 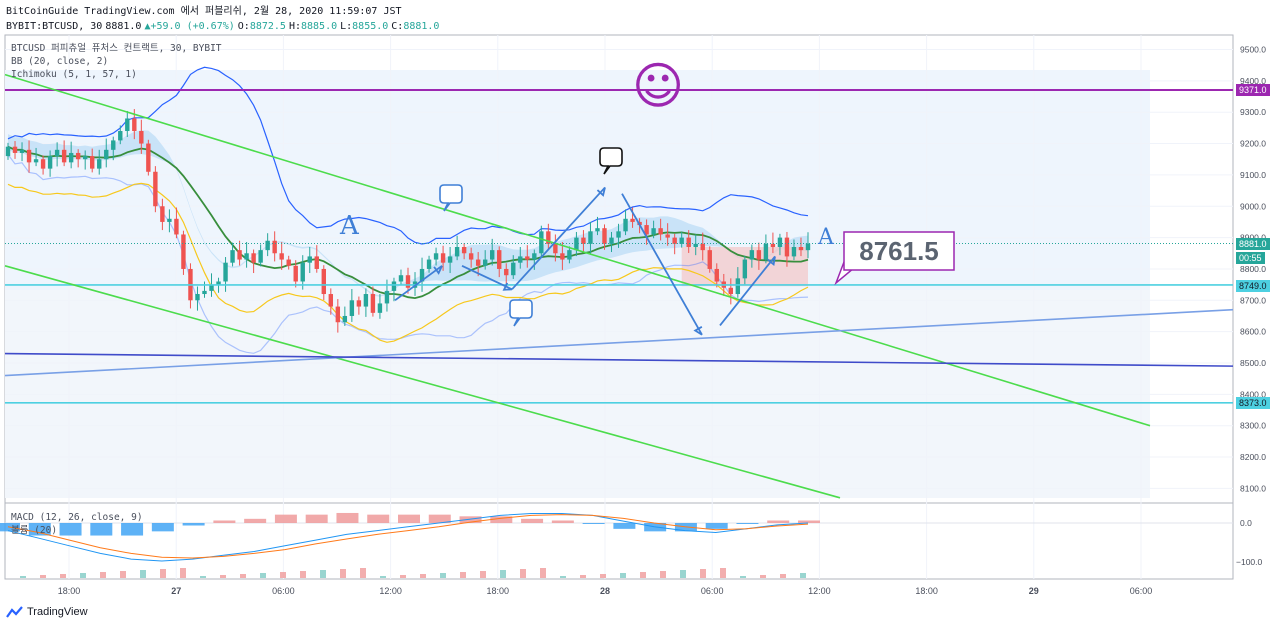 What do you see at coordinates (14, 612) in the screenshot?
I see `tradingview-logo-icon` at bounding box center [14, 612].